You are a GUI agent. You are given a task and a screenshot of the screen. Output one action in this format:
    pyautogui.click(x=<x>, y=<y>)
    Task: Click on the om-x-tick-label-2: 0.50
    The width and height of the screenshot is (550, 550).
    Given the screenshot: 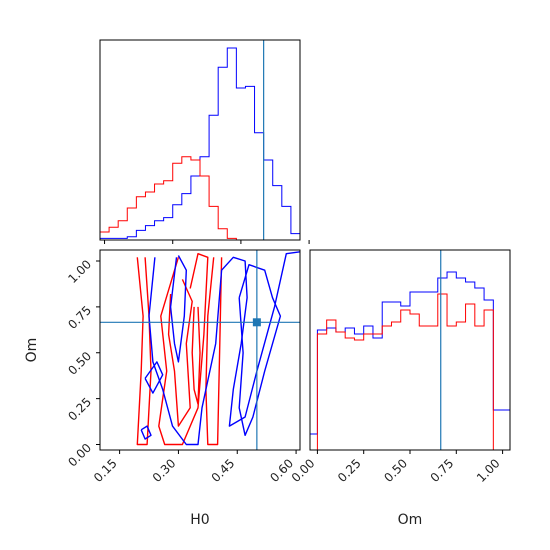 What is the action you would take?
    pyautogui.click(x=395, y=470)
    